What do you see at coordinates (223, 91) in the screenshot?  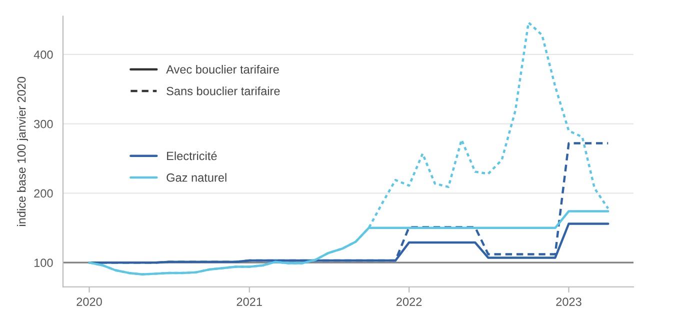 I see `annotation: Sans bouclier tarifaire` at bounding box center [223, 91].